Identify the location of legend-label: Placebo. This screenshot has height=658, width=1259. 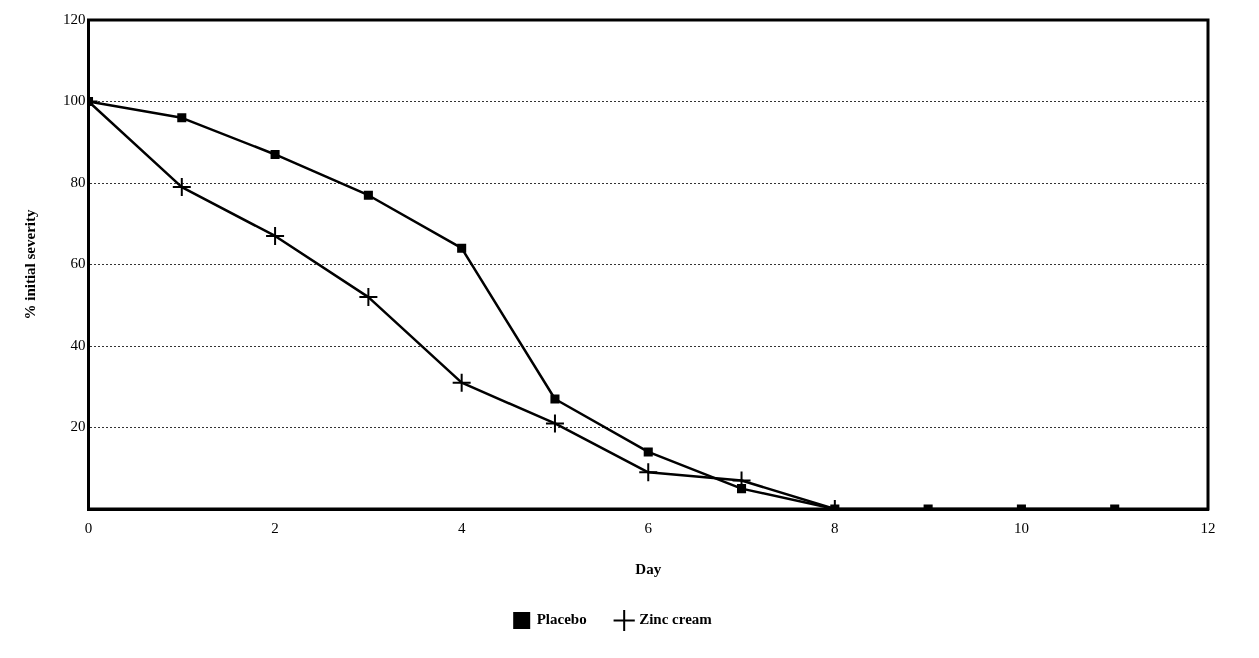
(561, 619).